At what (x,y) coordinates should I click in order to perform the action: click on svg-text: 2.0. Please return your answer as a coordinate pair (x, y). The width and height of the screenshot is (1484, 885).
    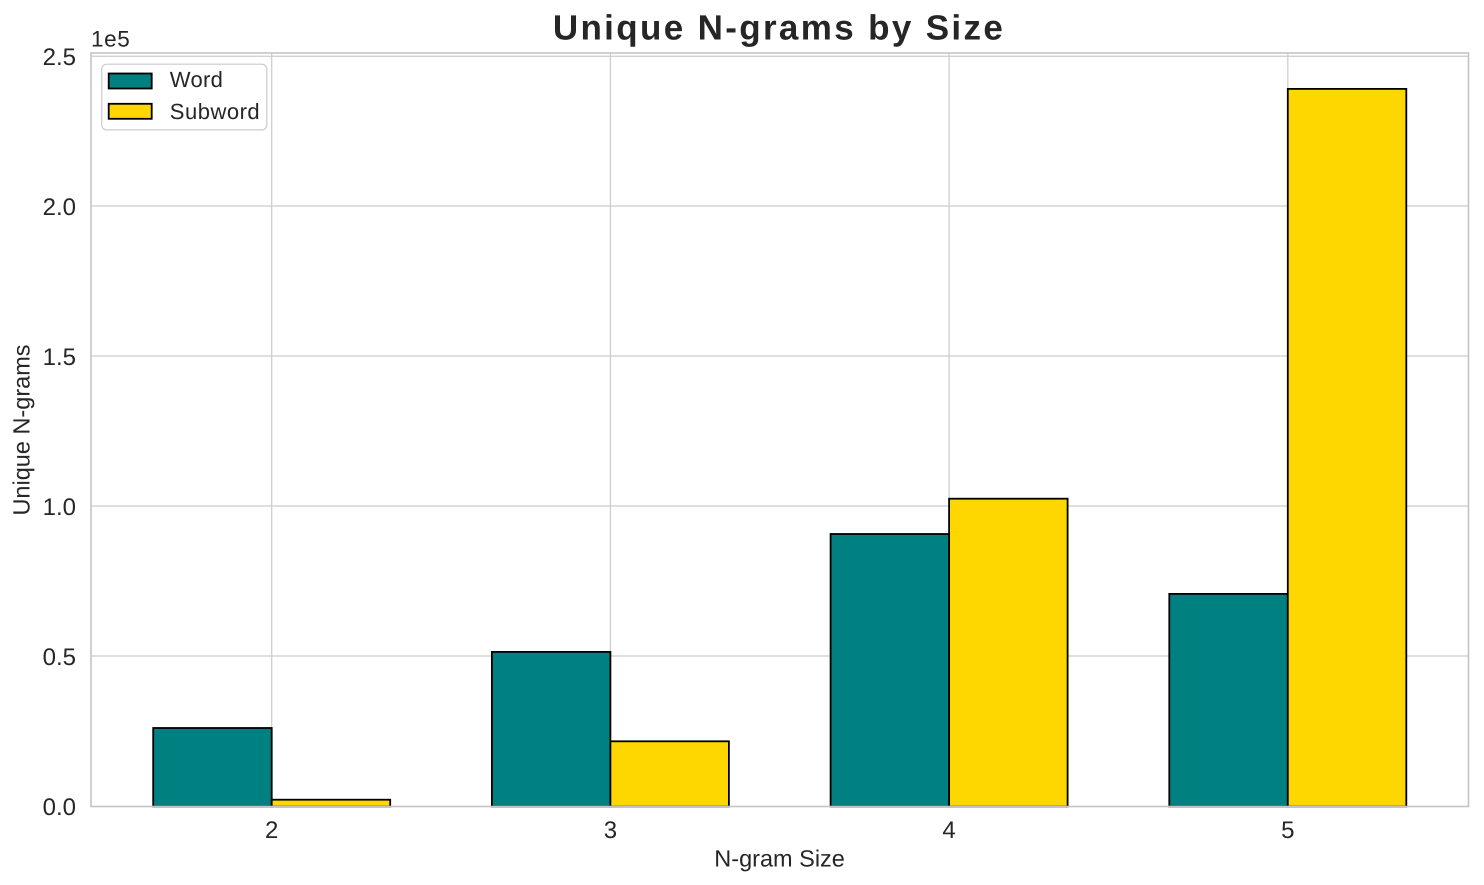
    Looking at the image, I should click on (59, 207).